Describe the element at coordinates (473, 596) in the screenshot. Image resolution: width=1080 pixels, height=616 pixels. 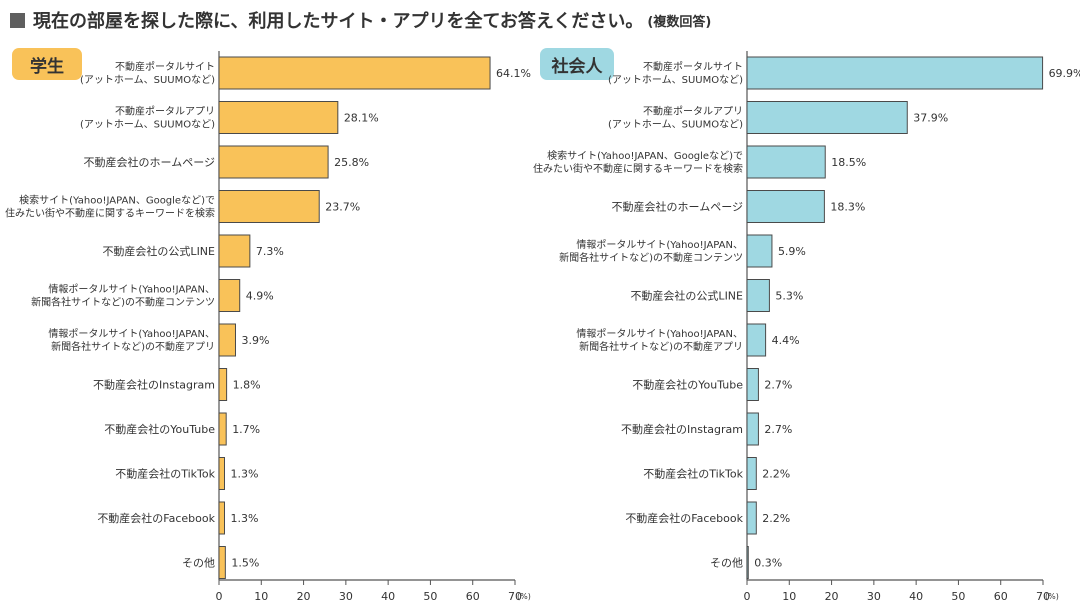
I see `student-x-tick-label: 60` at that location.